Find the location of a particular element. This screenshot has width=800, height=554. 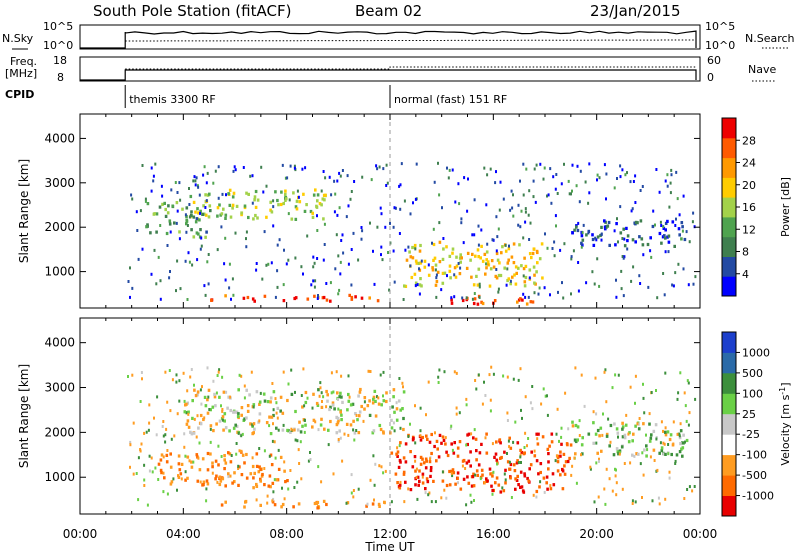

y-tick-label: 3000 is located at coordinates (59, 388).